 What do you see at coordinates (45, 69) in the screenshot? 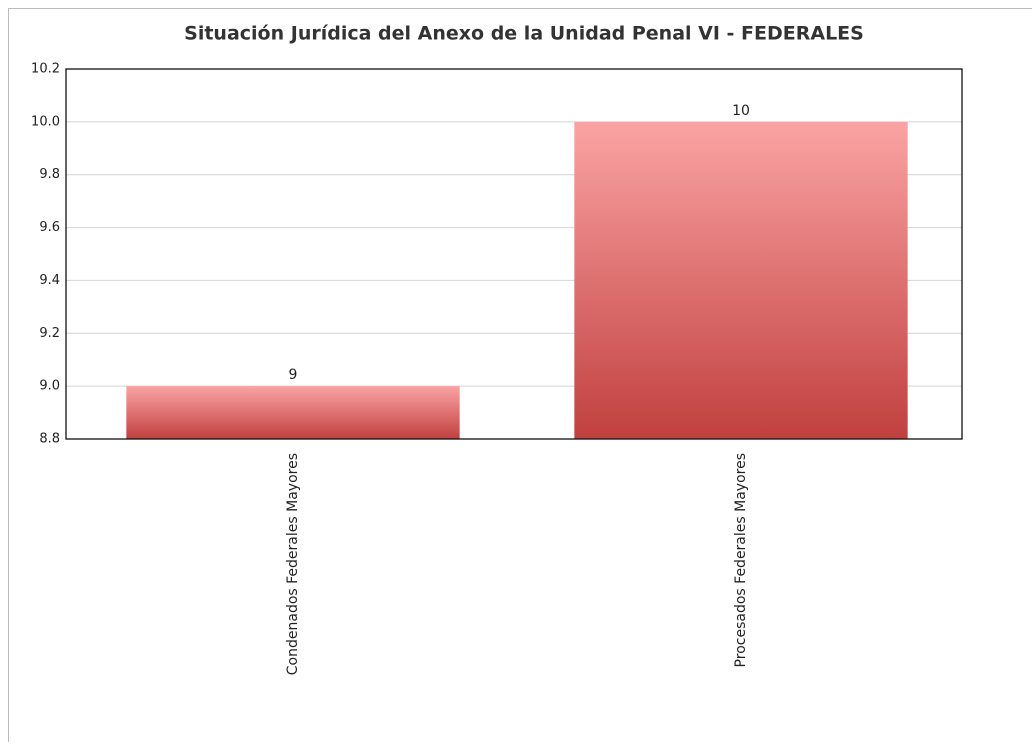
I see `y-tick-label: 10.2` at bounding box center [45, 69].